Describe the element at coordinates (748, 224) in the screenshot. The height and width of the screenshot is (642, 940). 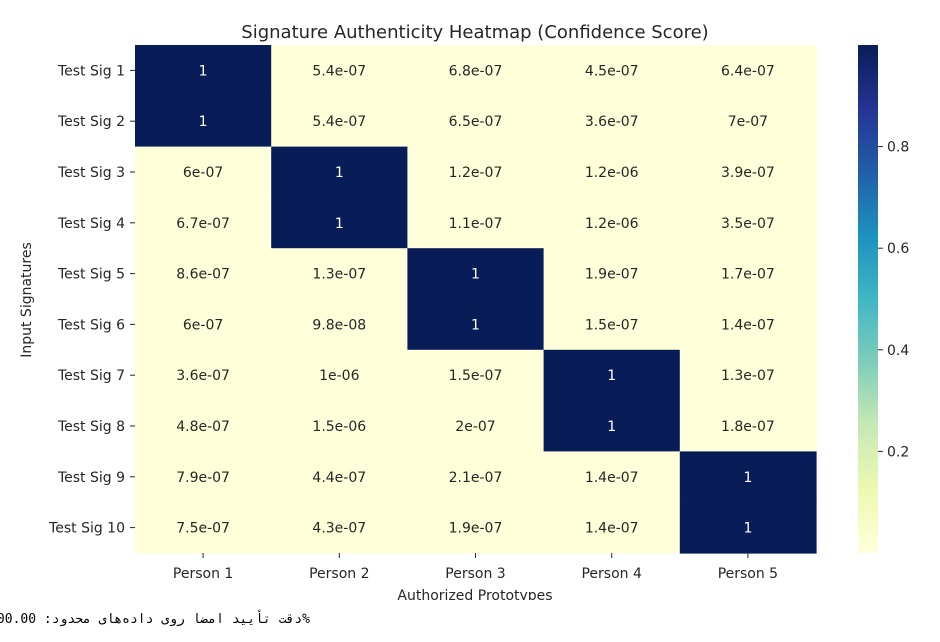
I see `cell-annotation: 3.5e-07` at that location.